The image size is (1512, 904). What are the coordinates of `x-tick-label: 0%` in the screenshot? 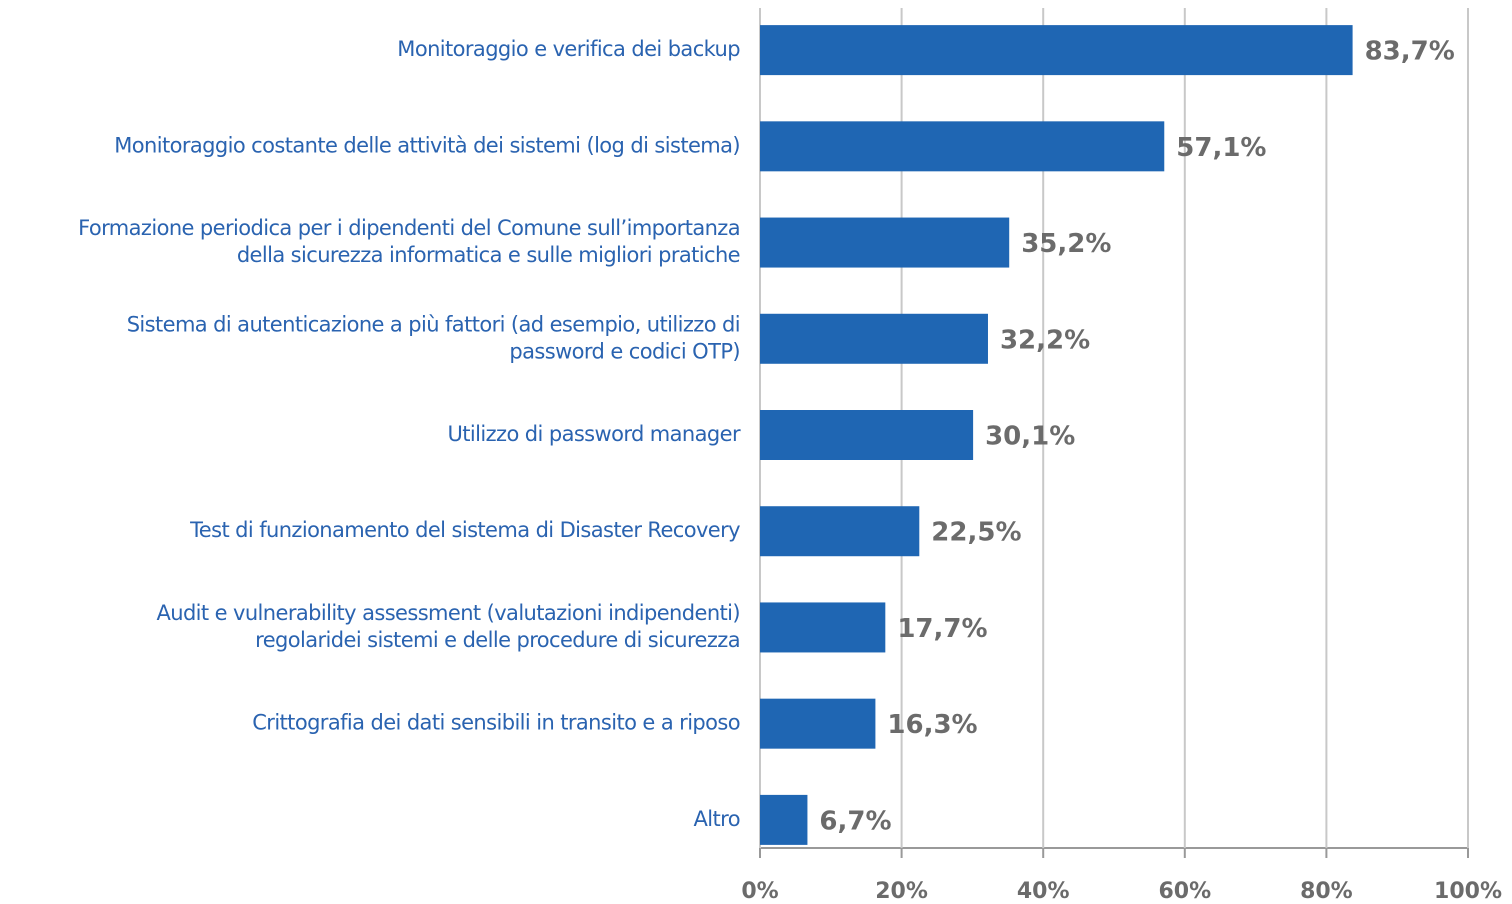 It's located at (759, 891).